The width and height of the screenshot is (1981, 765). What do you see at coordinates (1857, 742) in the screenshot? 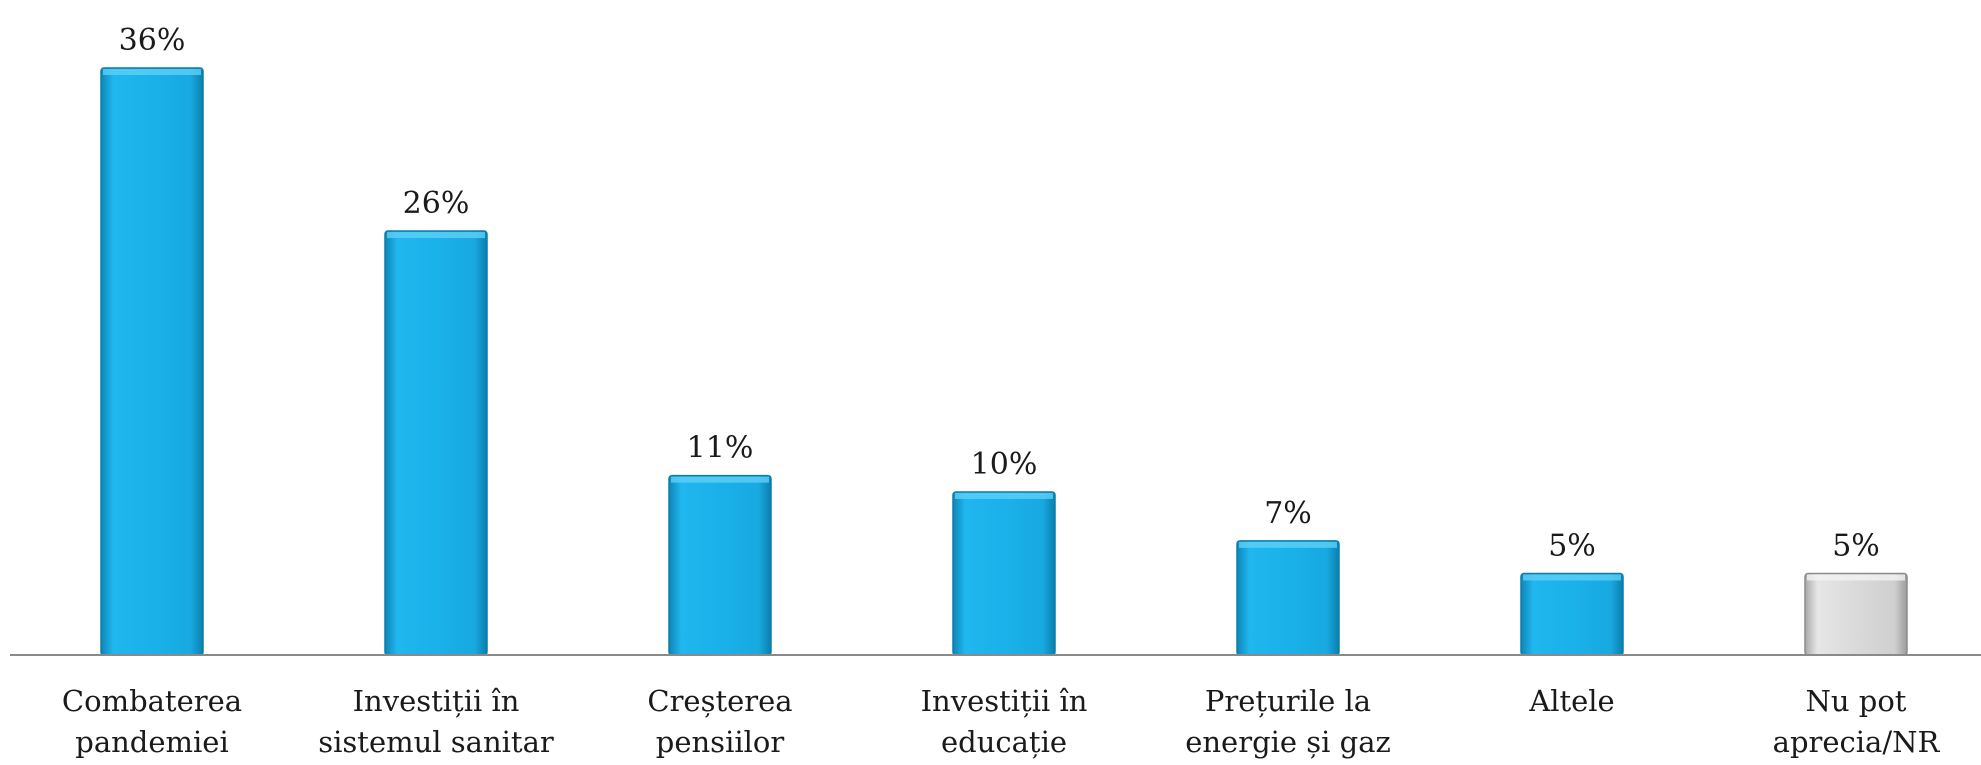
I see `category-label: aprecia/NR` at bounding box center [1857, 742].